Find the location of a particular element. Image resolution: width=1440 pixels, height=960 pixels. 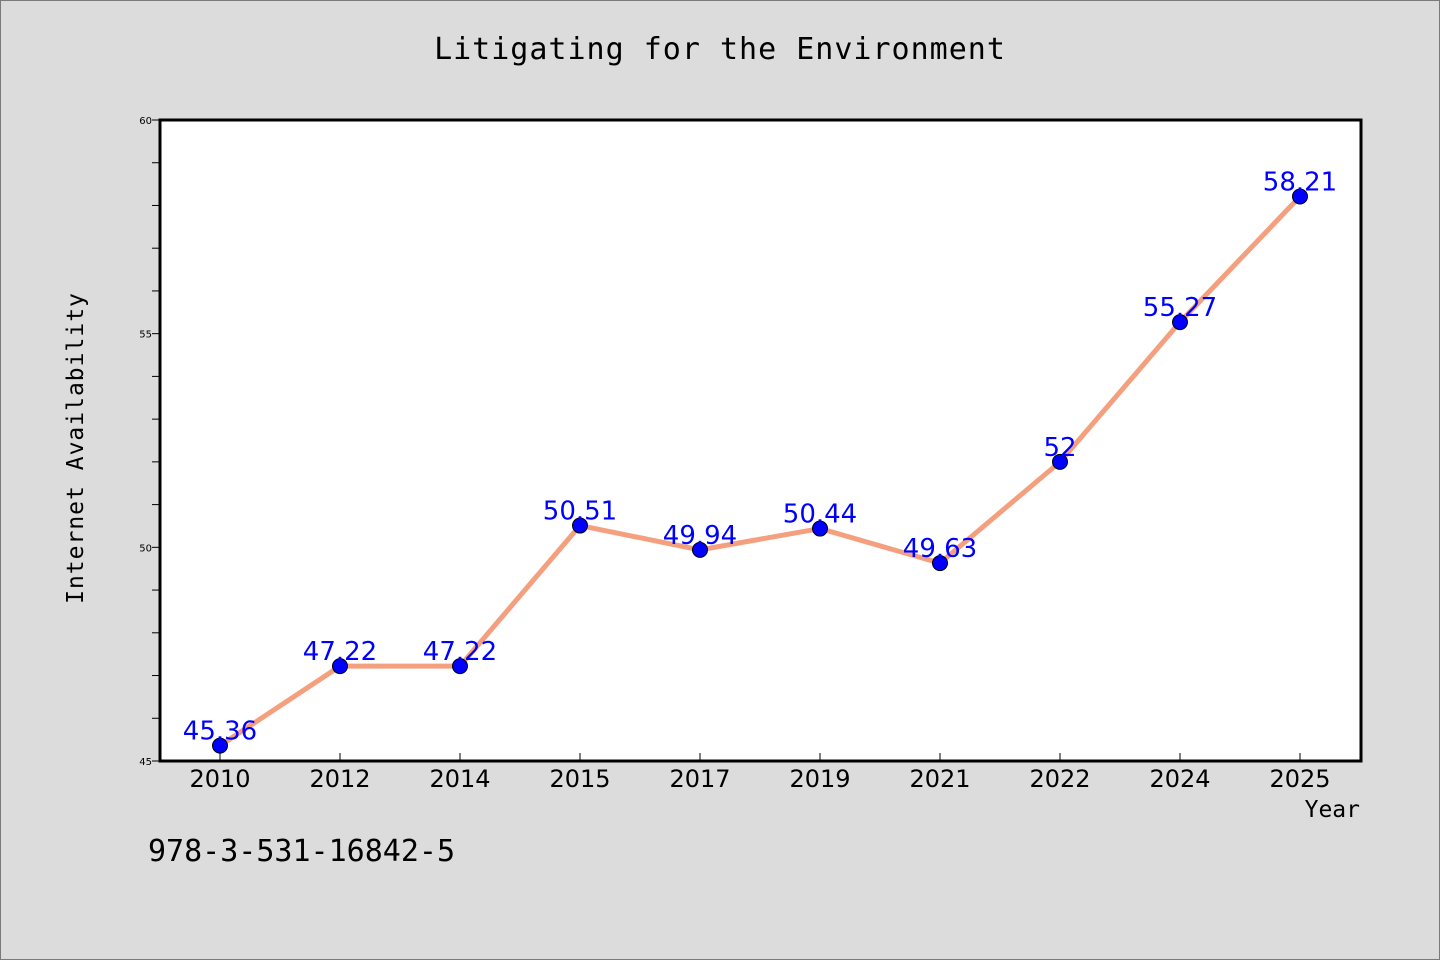

x-tick-label: 2024 is located at coordinates (1179, 779).